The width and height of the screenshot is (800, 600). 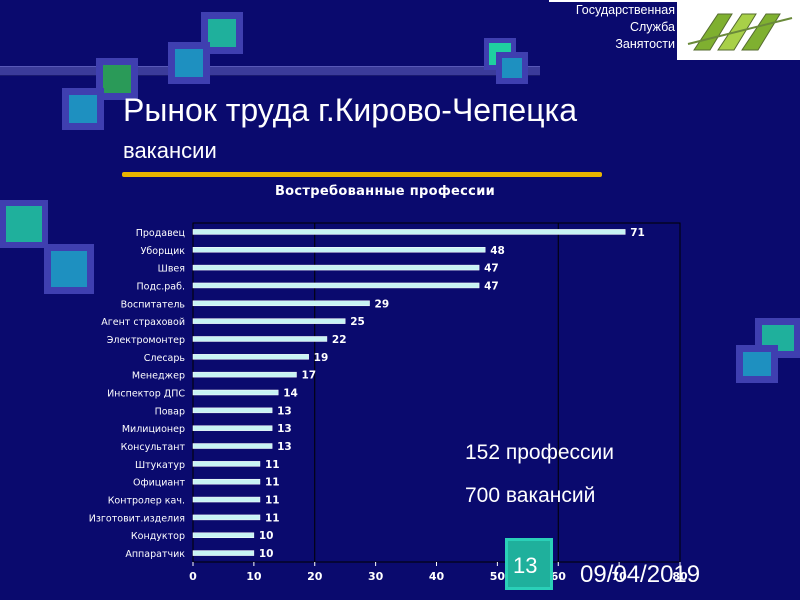 I want to click on data-label: 25, so click(x=357, y=322).